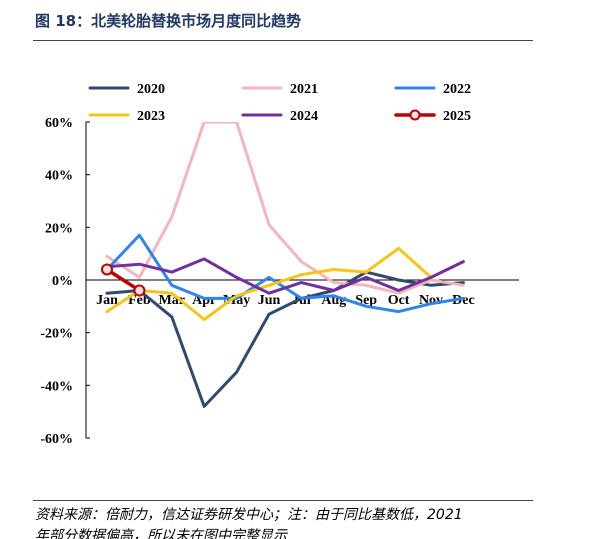  Describe the element at coordinates (59, 123) in the screenshot. I see `y-tick-label: 60%` at that location.